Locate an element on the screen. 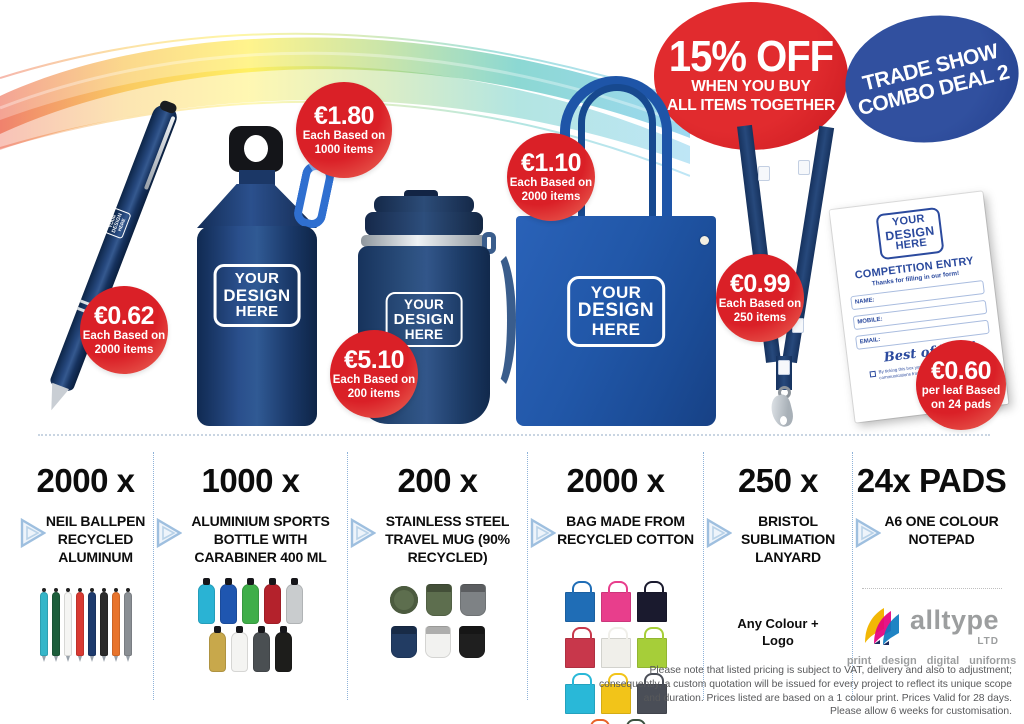  quantity-label: 24x PADS is located at coordinates (931, 480).